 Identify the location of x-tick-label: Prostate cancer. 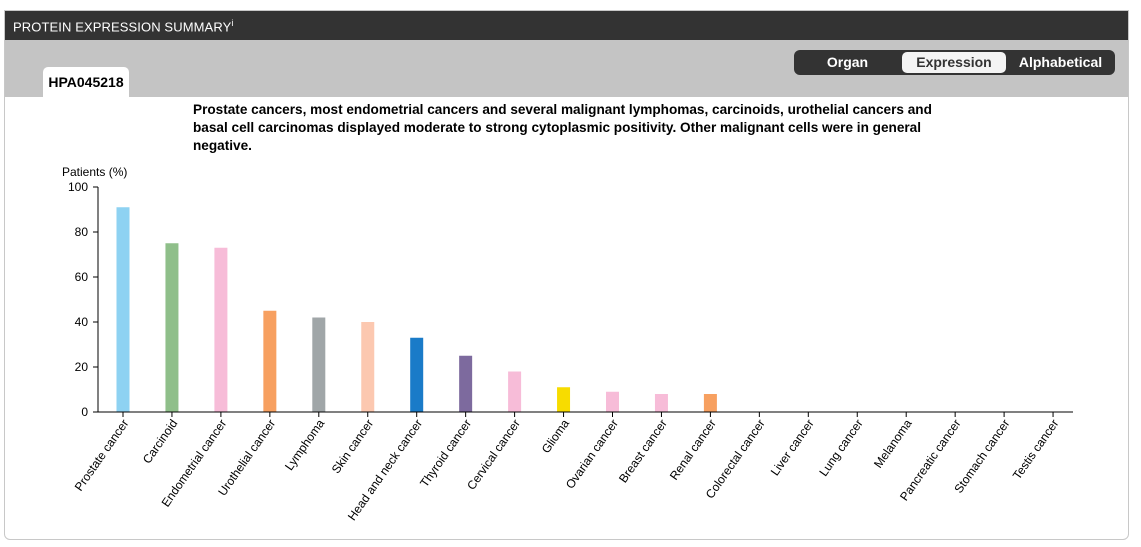
(102, 455).